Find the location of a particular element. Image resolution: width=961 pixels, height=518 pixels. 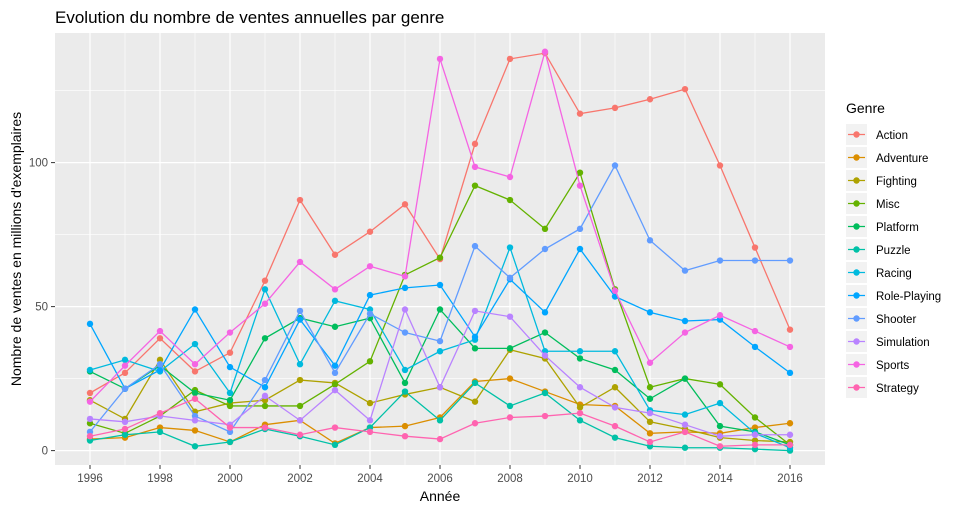

legend-label-misc: Misc is located at coordinates (888, 205).